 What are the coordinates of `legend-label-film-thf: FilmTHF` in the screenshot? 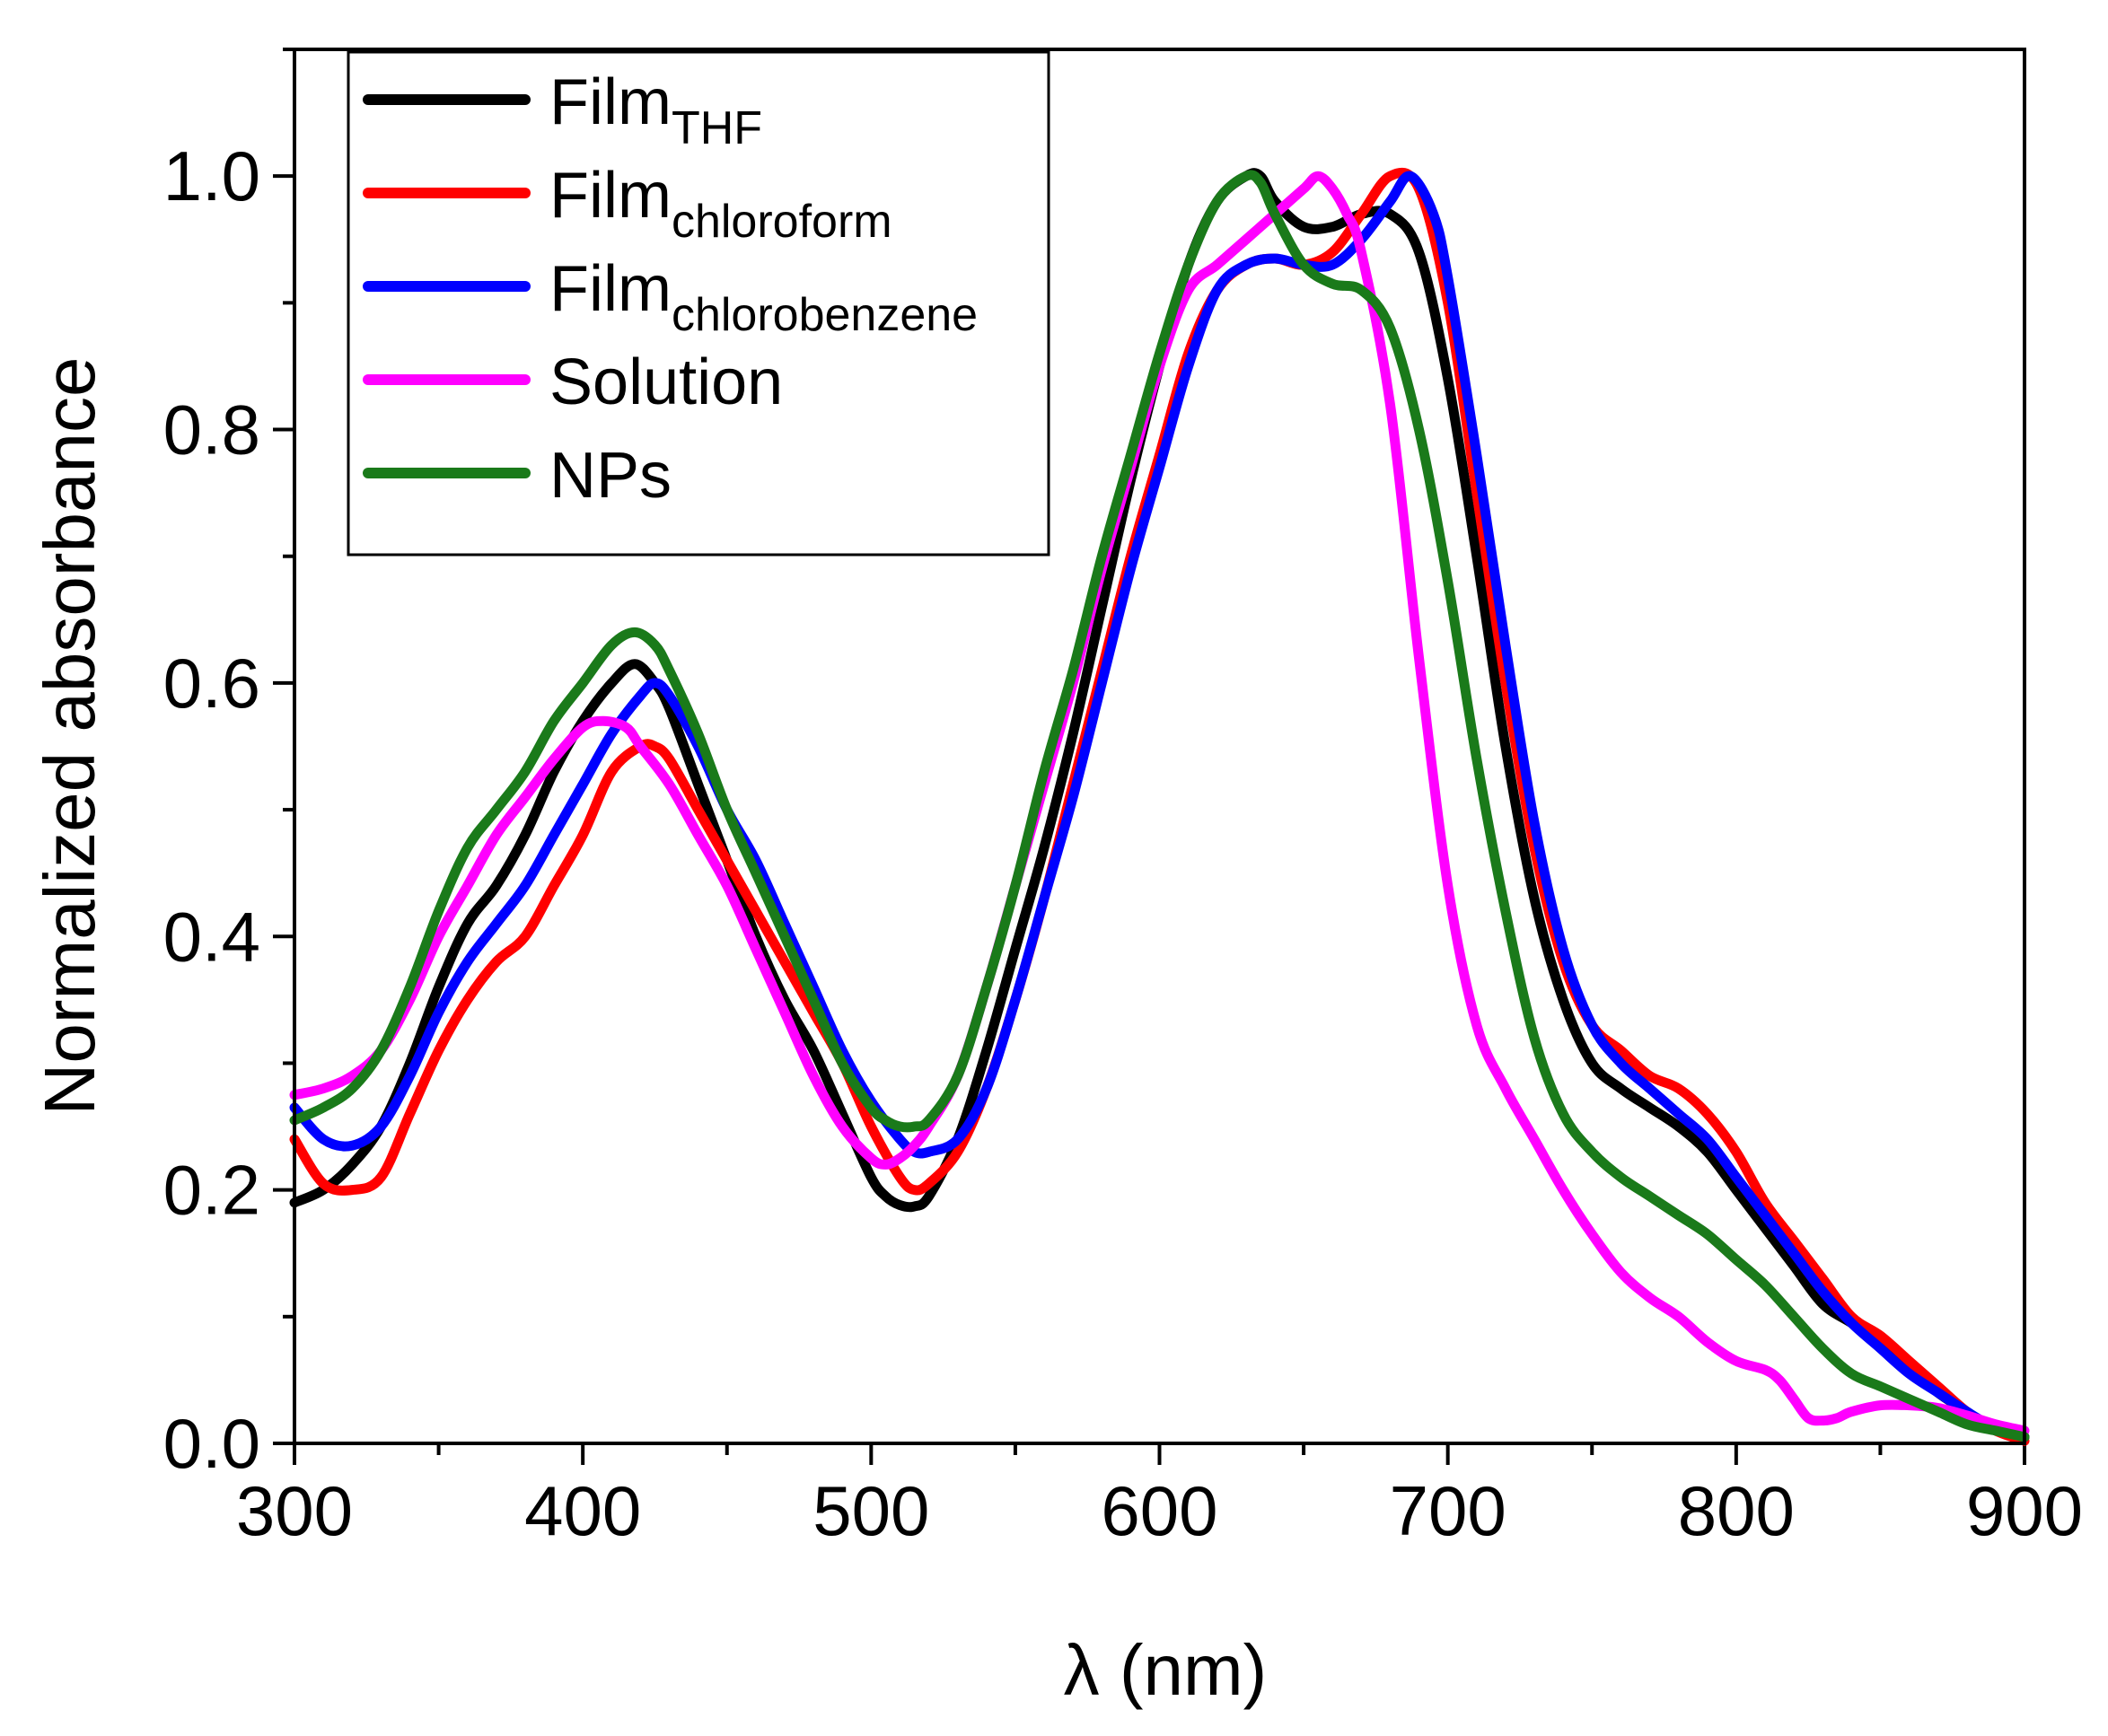 It's located at (655, 110).